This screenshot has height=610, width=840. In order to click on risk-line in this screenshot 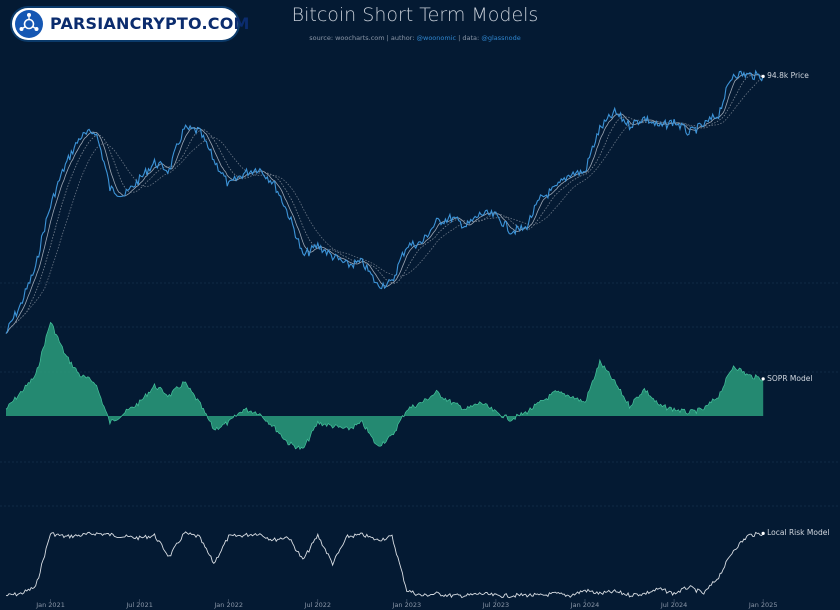, I will do `click(384, 565)`.